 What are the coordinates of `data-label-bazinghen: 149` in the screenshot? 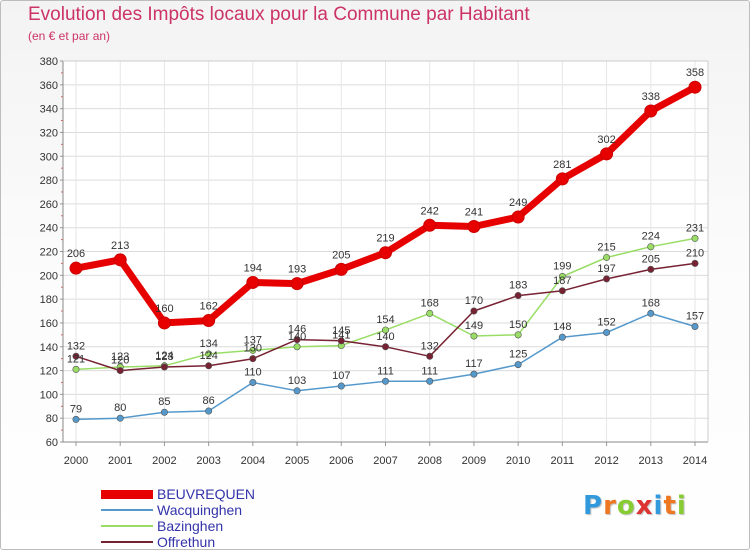 It's located at (474, 326).